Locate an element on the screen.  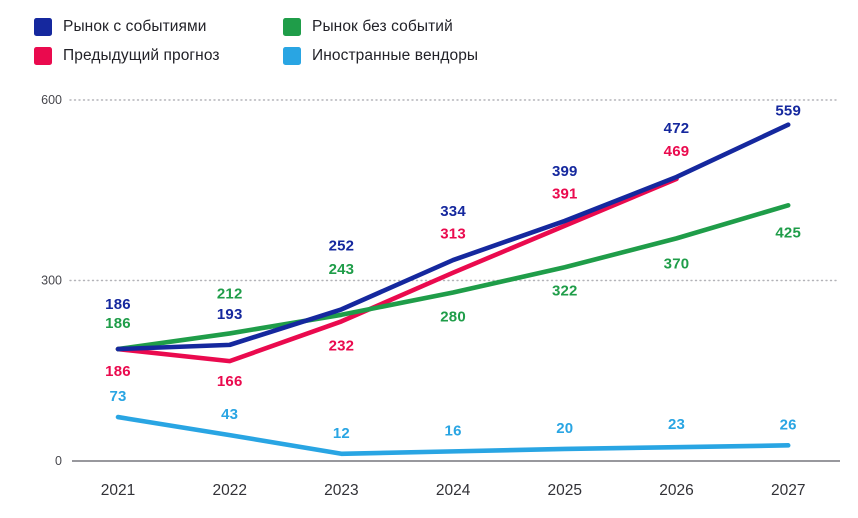
value-label-series2-2026: 370 is located at coordinates (677, 263).